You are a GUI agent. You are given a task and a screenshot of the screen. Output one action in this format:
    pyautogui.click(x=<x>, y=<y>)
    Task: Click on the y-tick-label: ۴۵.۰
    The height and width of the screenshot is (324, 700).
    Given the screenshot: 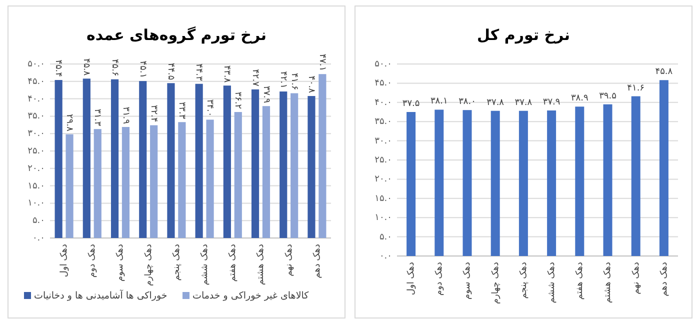 What is the action you would take?
    pyautogui.click(x=383, y=83)
    